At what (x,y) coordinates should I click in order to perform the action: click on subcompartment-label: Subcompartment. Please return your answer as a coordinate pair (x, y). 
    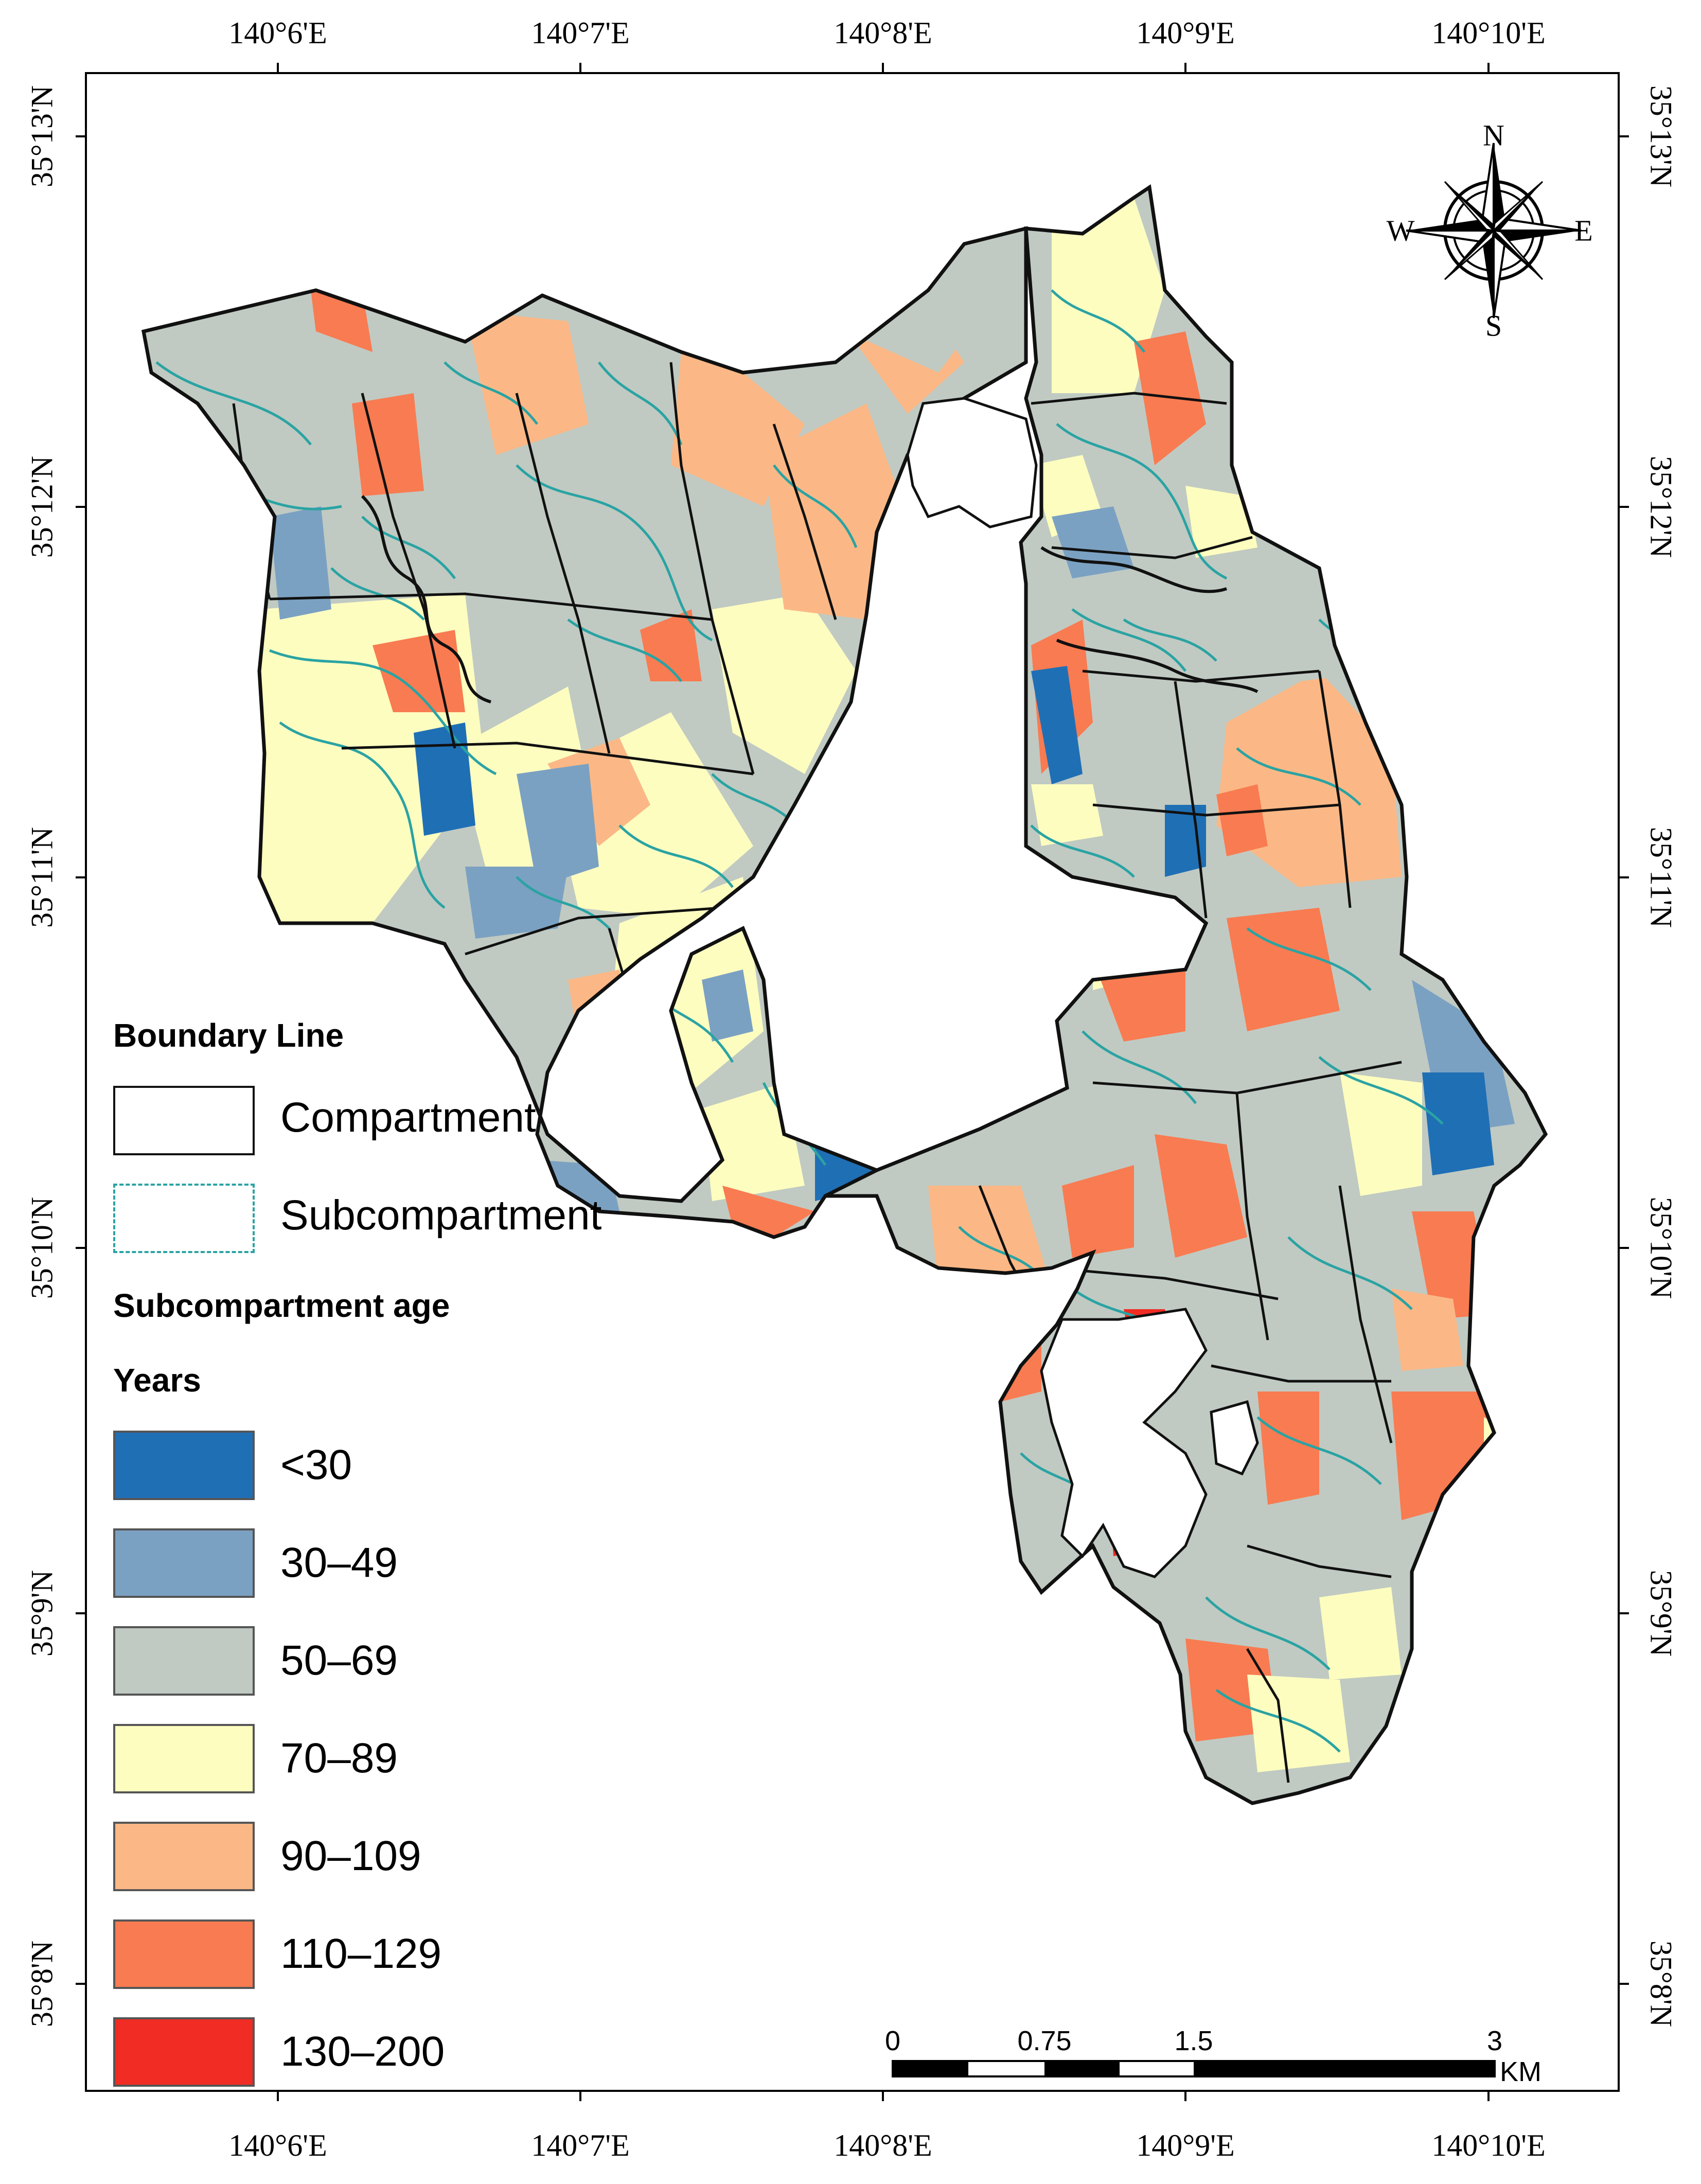
    Looking at the image, I should click on (441, 1215).